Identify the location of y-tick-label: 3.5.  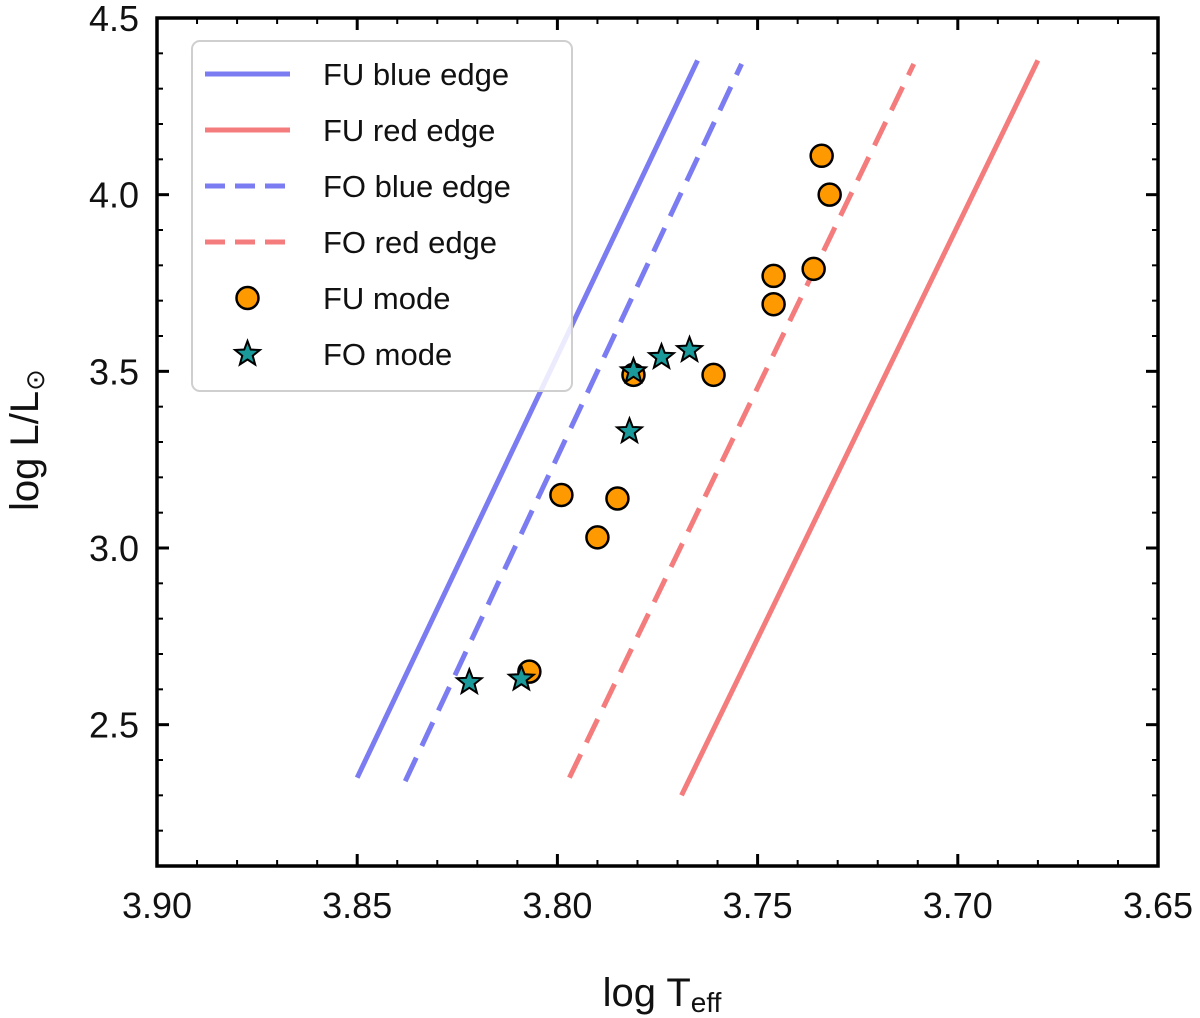
(114, 371).